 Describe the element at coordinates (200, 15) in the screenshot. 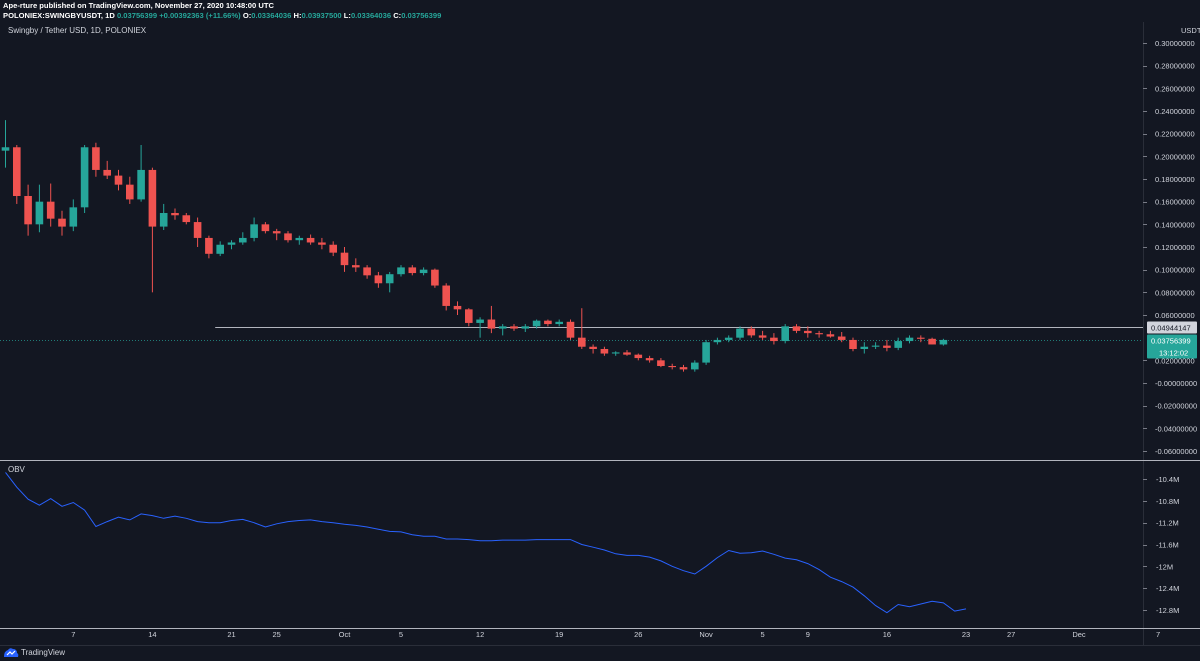

I see `change-text: +0.00392363 (+11.66%)` at that location.